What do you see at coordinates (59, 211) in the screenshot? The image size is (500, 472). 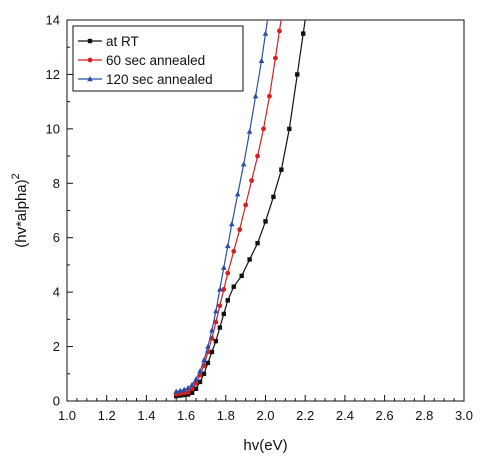 I see `y-axis: 0 2 4 6 8 10 12 14` at bounding box center [59, 211].